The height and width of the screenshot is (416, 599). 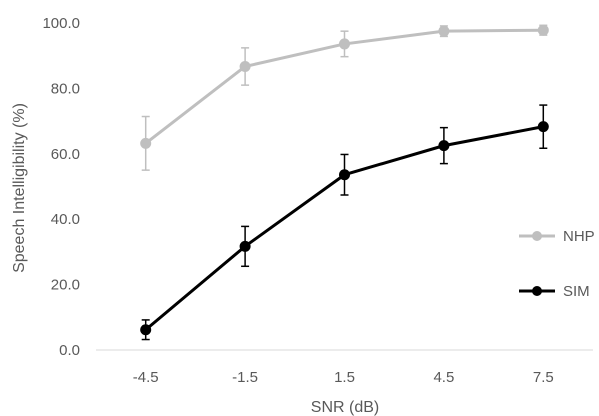 What do you see at coordinates (146, 377) in the screenshot?
I see `x-tick-label: -4.5` at bounding box center [146, 377].